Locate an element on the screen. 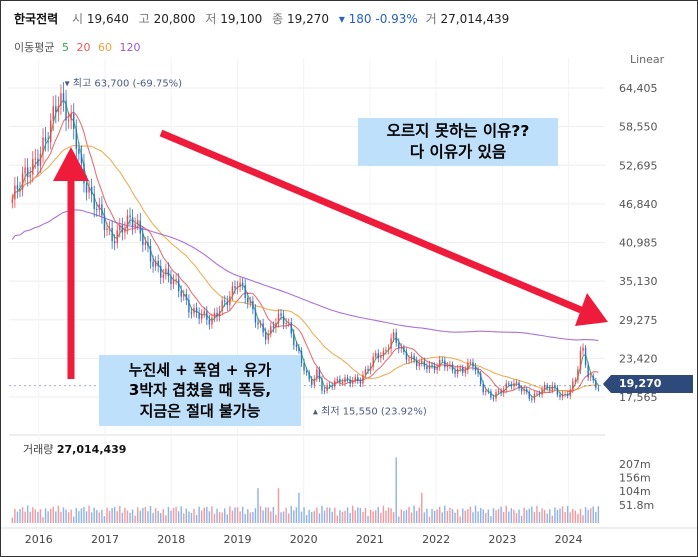 This screenshot has width=698, height=557. y-tick-label: 17,565 is located at coordinates (638, 397).